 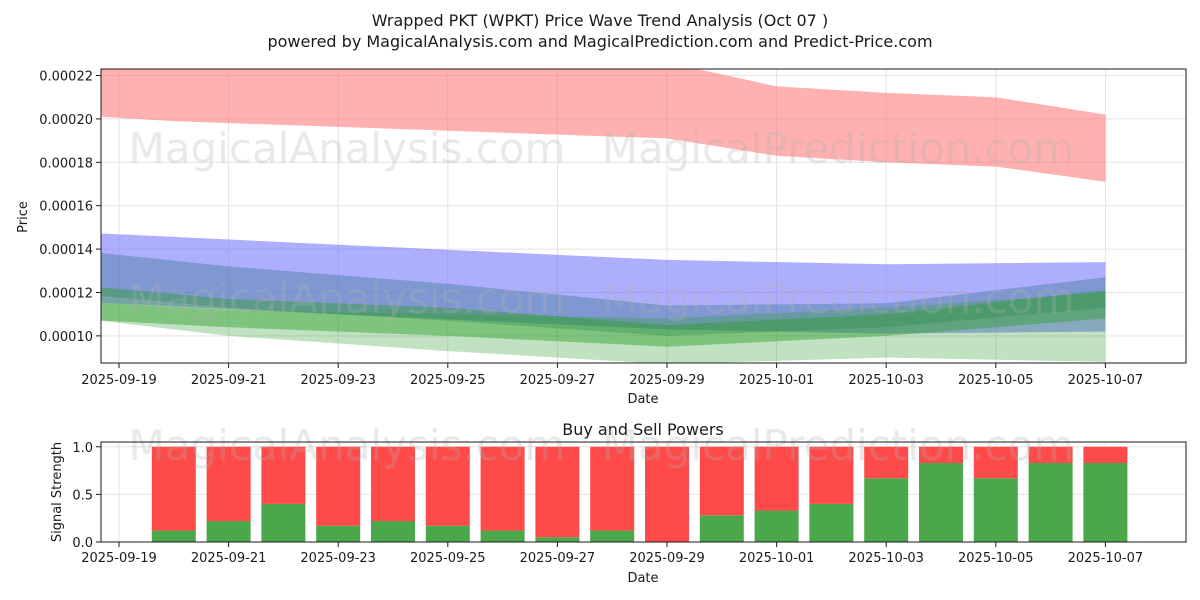 What do you see at coordinates (82, 495) in the screenshot?
I see `signal-y-tick-label: 0.5` at bounding box center [82, 495].